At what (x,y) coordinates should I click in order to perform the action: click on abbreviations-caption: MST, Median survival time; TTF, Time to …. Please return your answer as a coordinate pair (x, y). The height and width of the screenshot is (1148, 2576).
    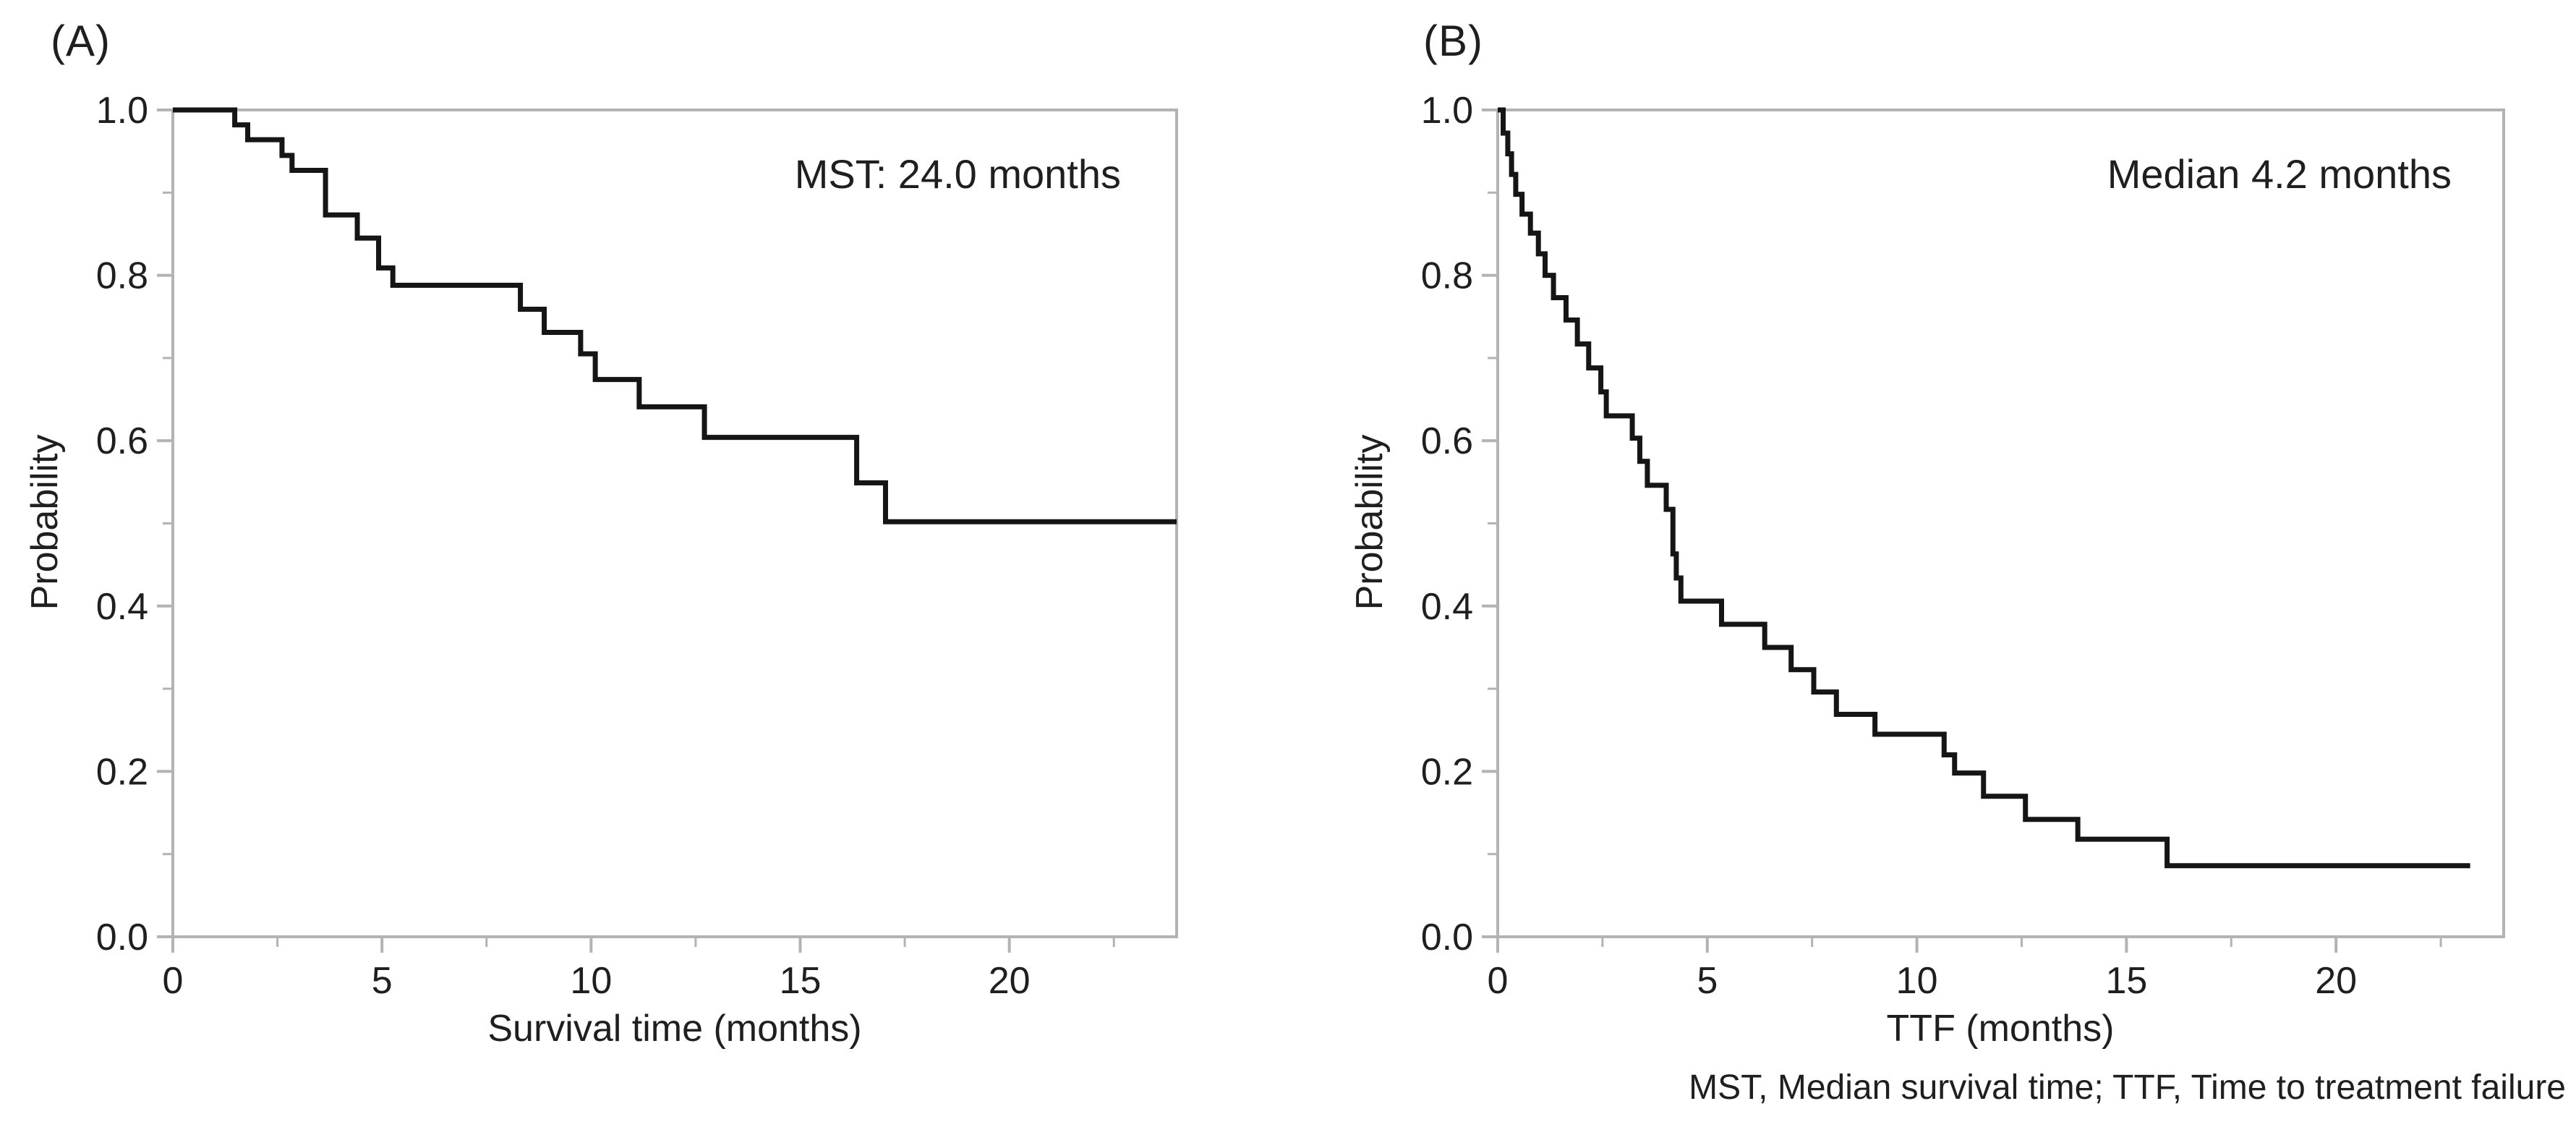
    Looking at the image, I should click on (2127, 1087).